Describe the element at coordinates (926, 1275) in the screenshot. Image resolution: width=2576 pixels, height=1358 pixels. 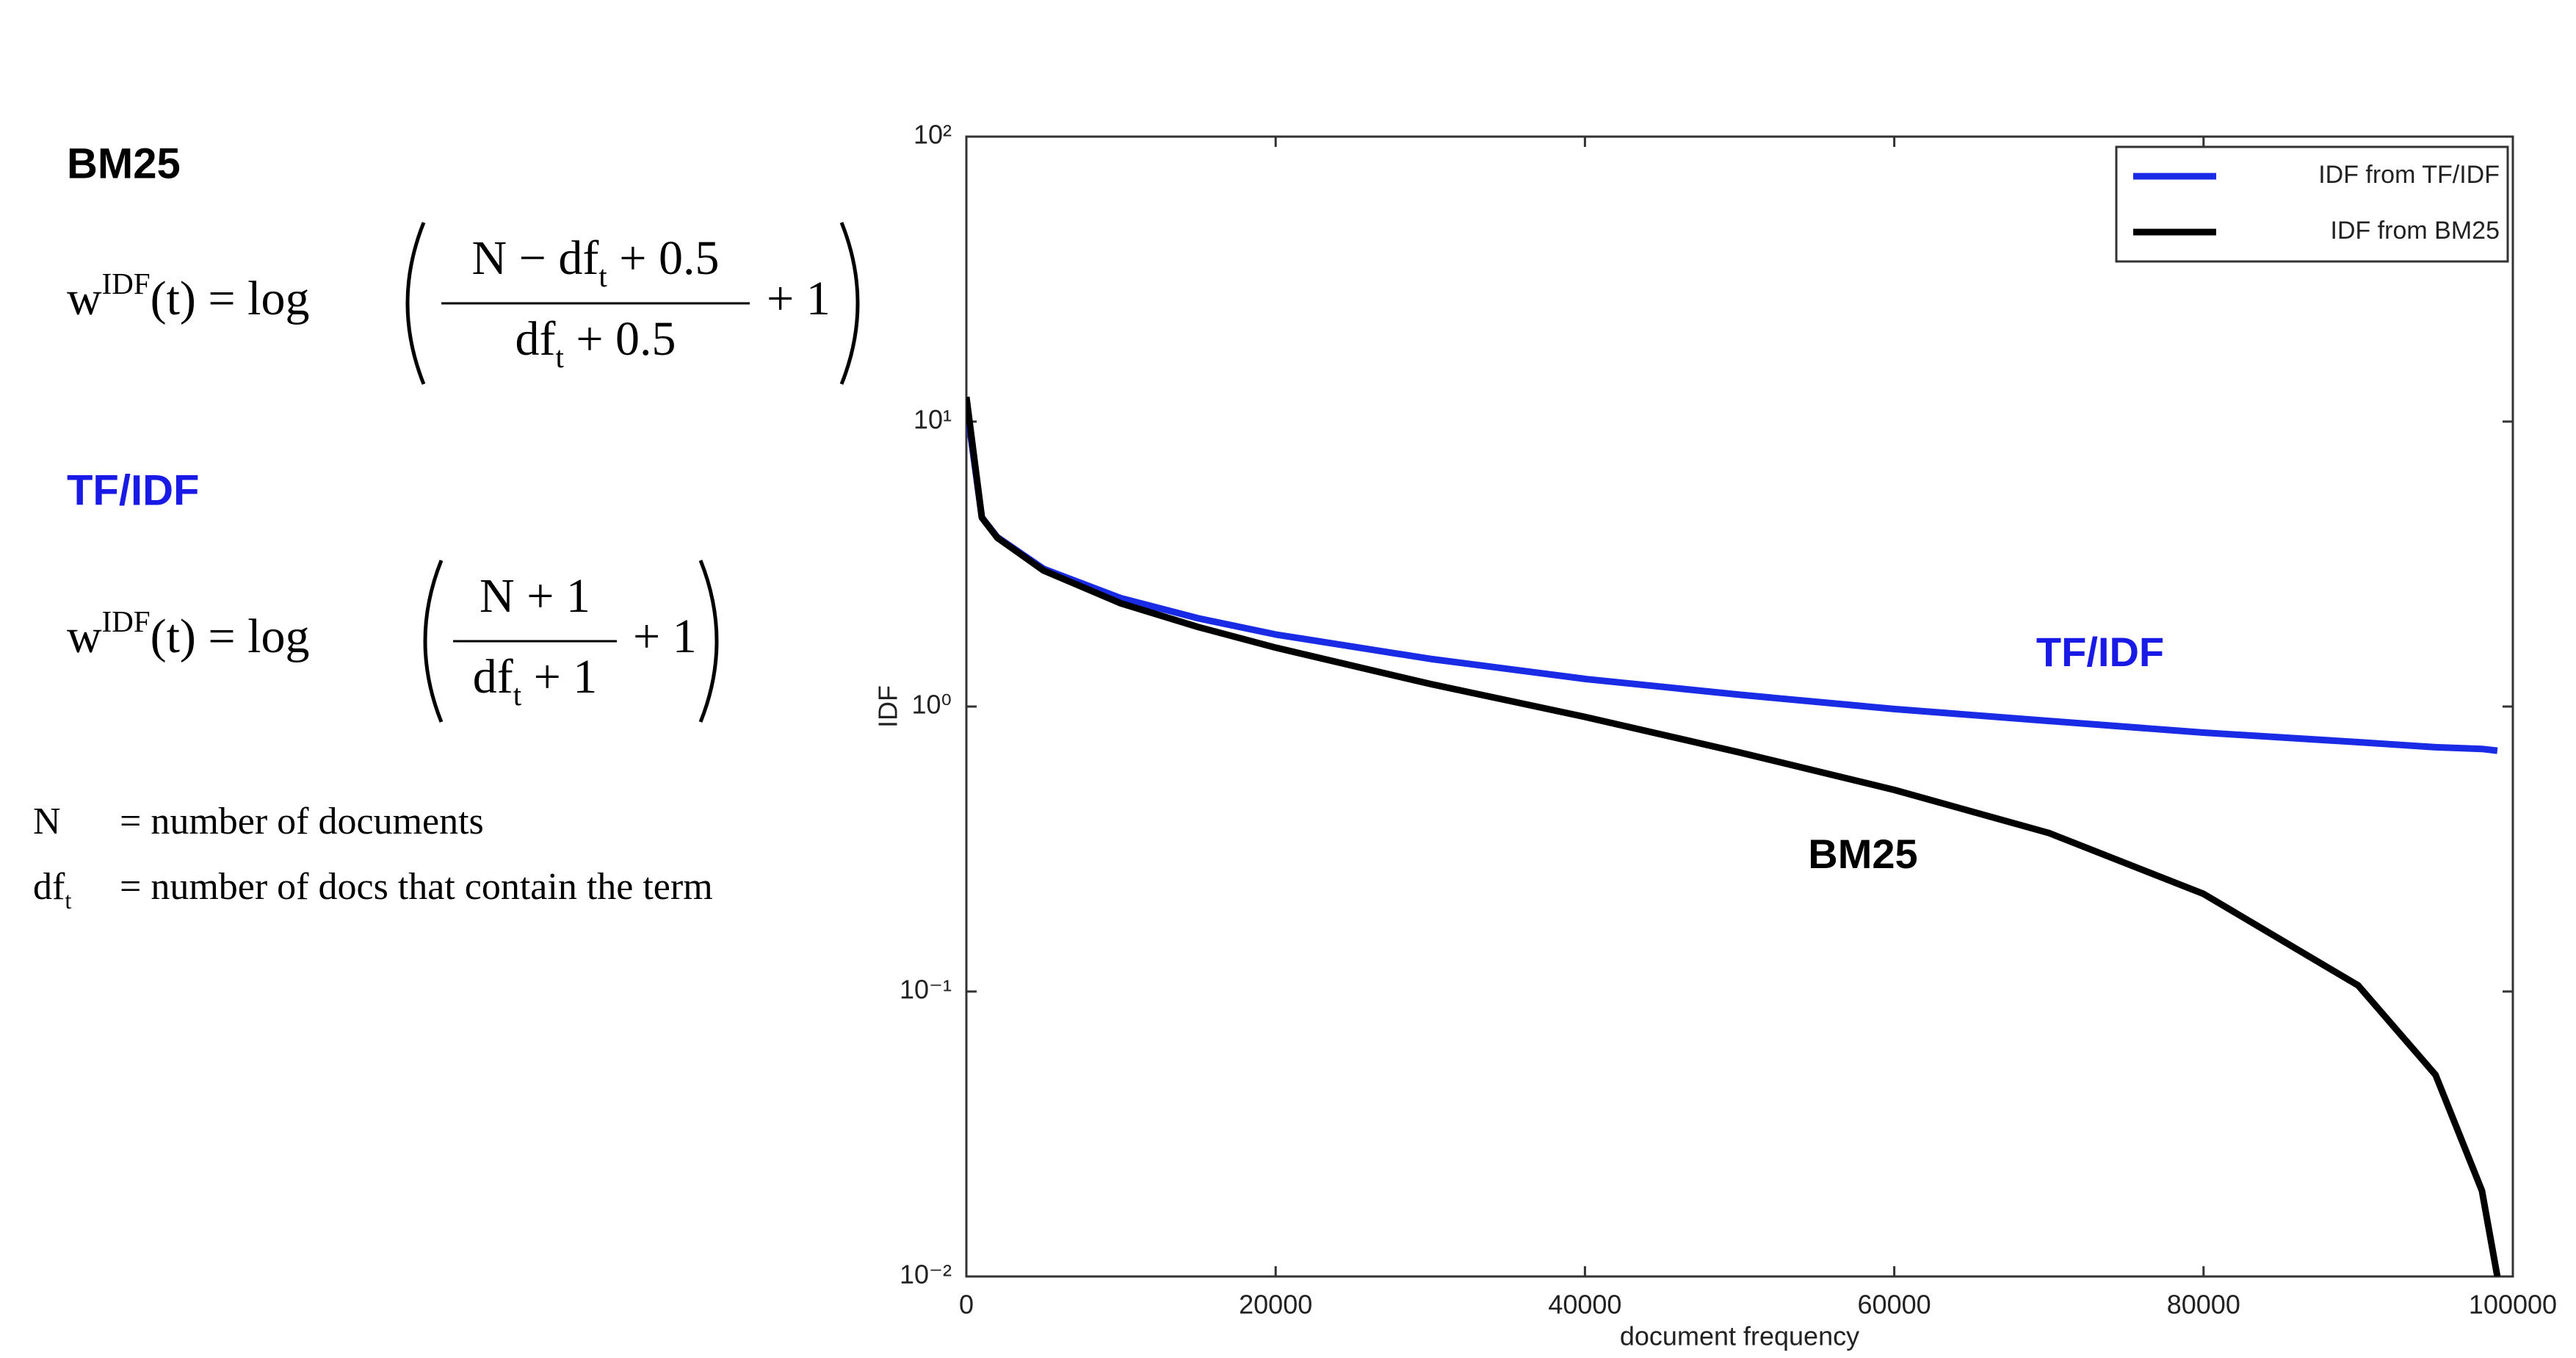
I see `y-tick-label: 10⁻²` at that location.